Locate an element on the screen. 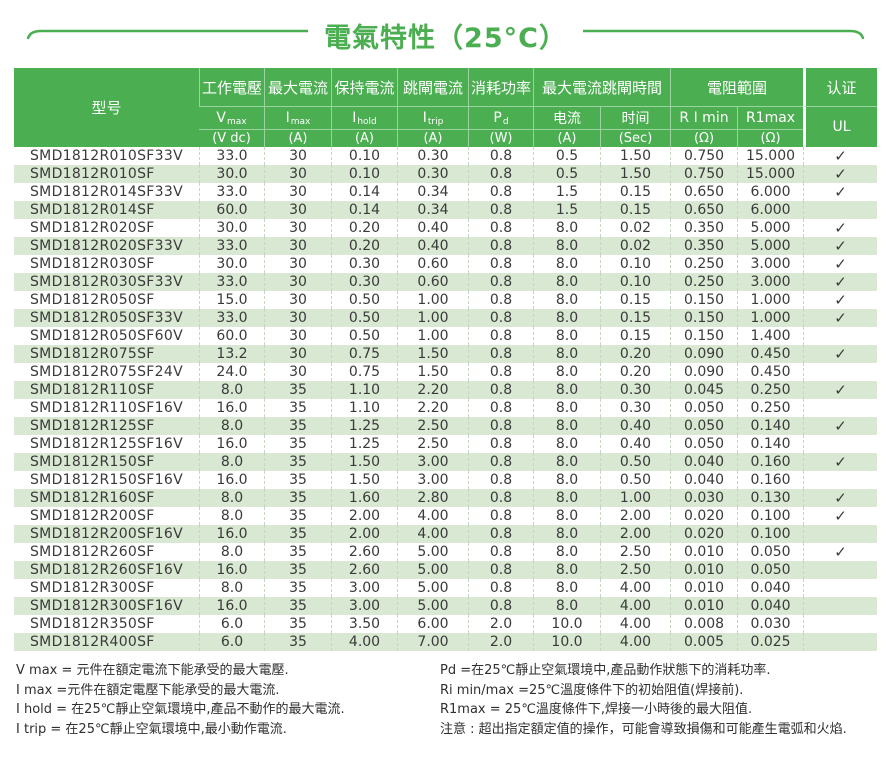 The height and width of the screenshot is (764, 891). model-cell: SMD1812R075SF24V is located at coordinates (106, 372).